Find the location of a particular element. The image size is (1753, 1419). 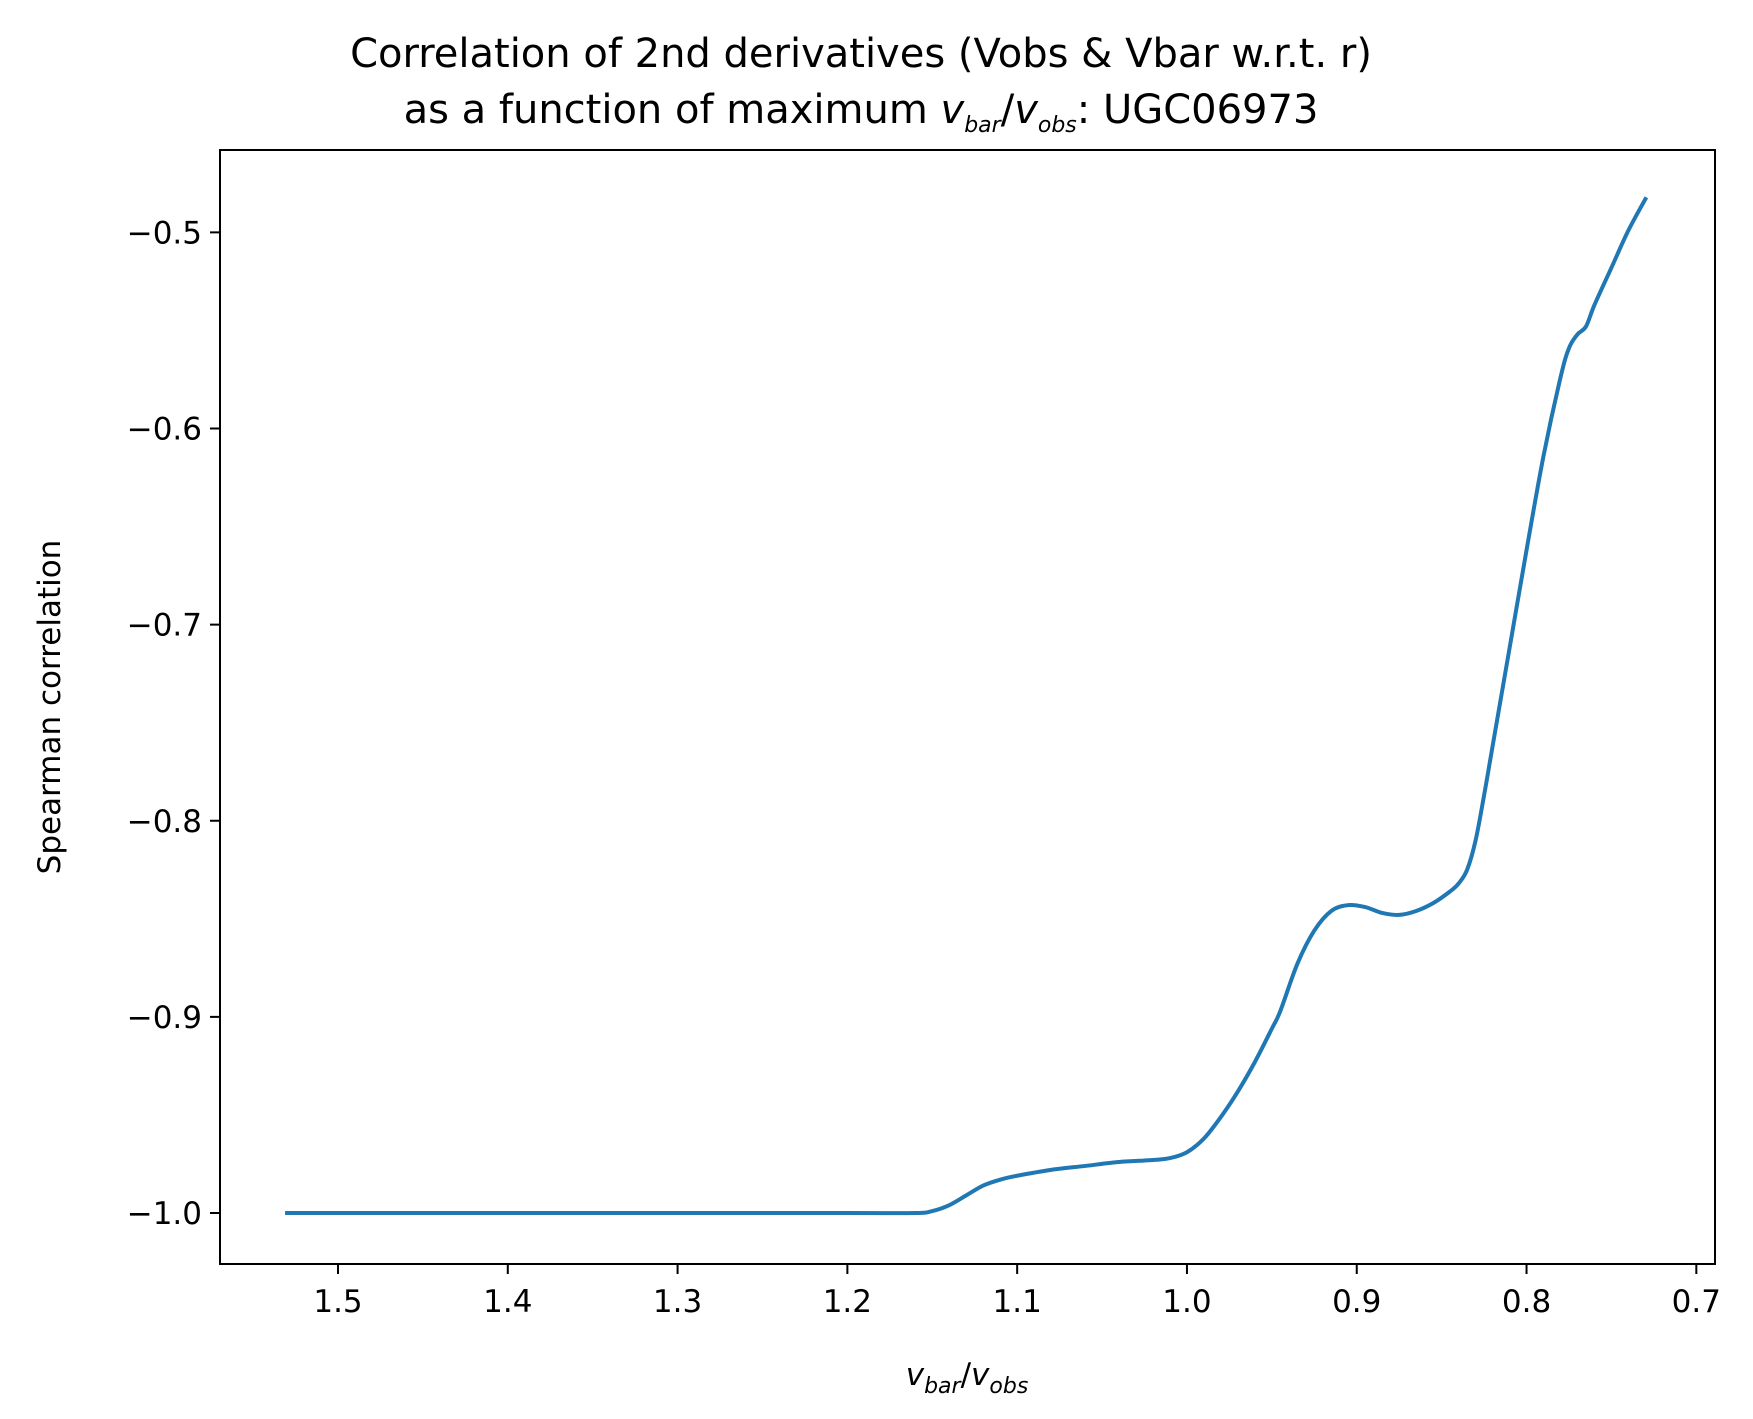

y-tick-label: −0.8 is located at coordinates (164, 822).